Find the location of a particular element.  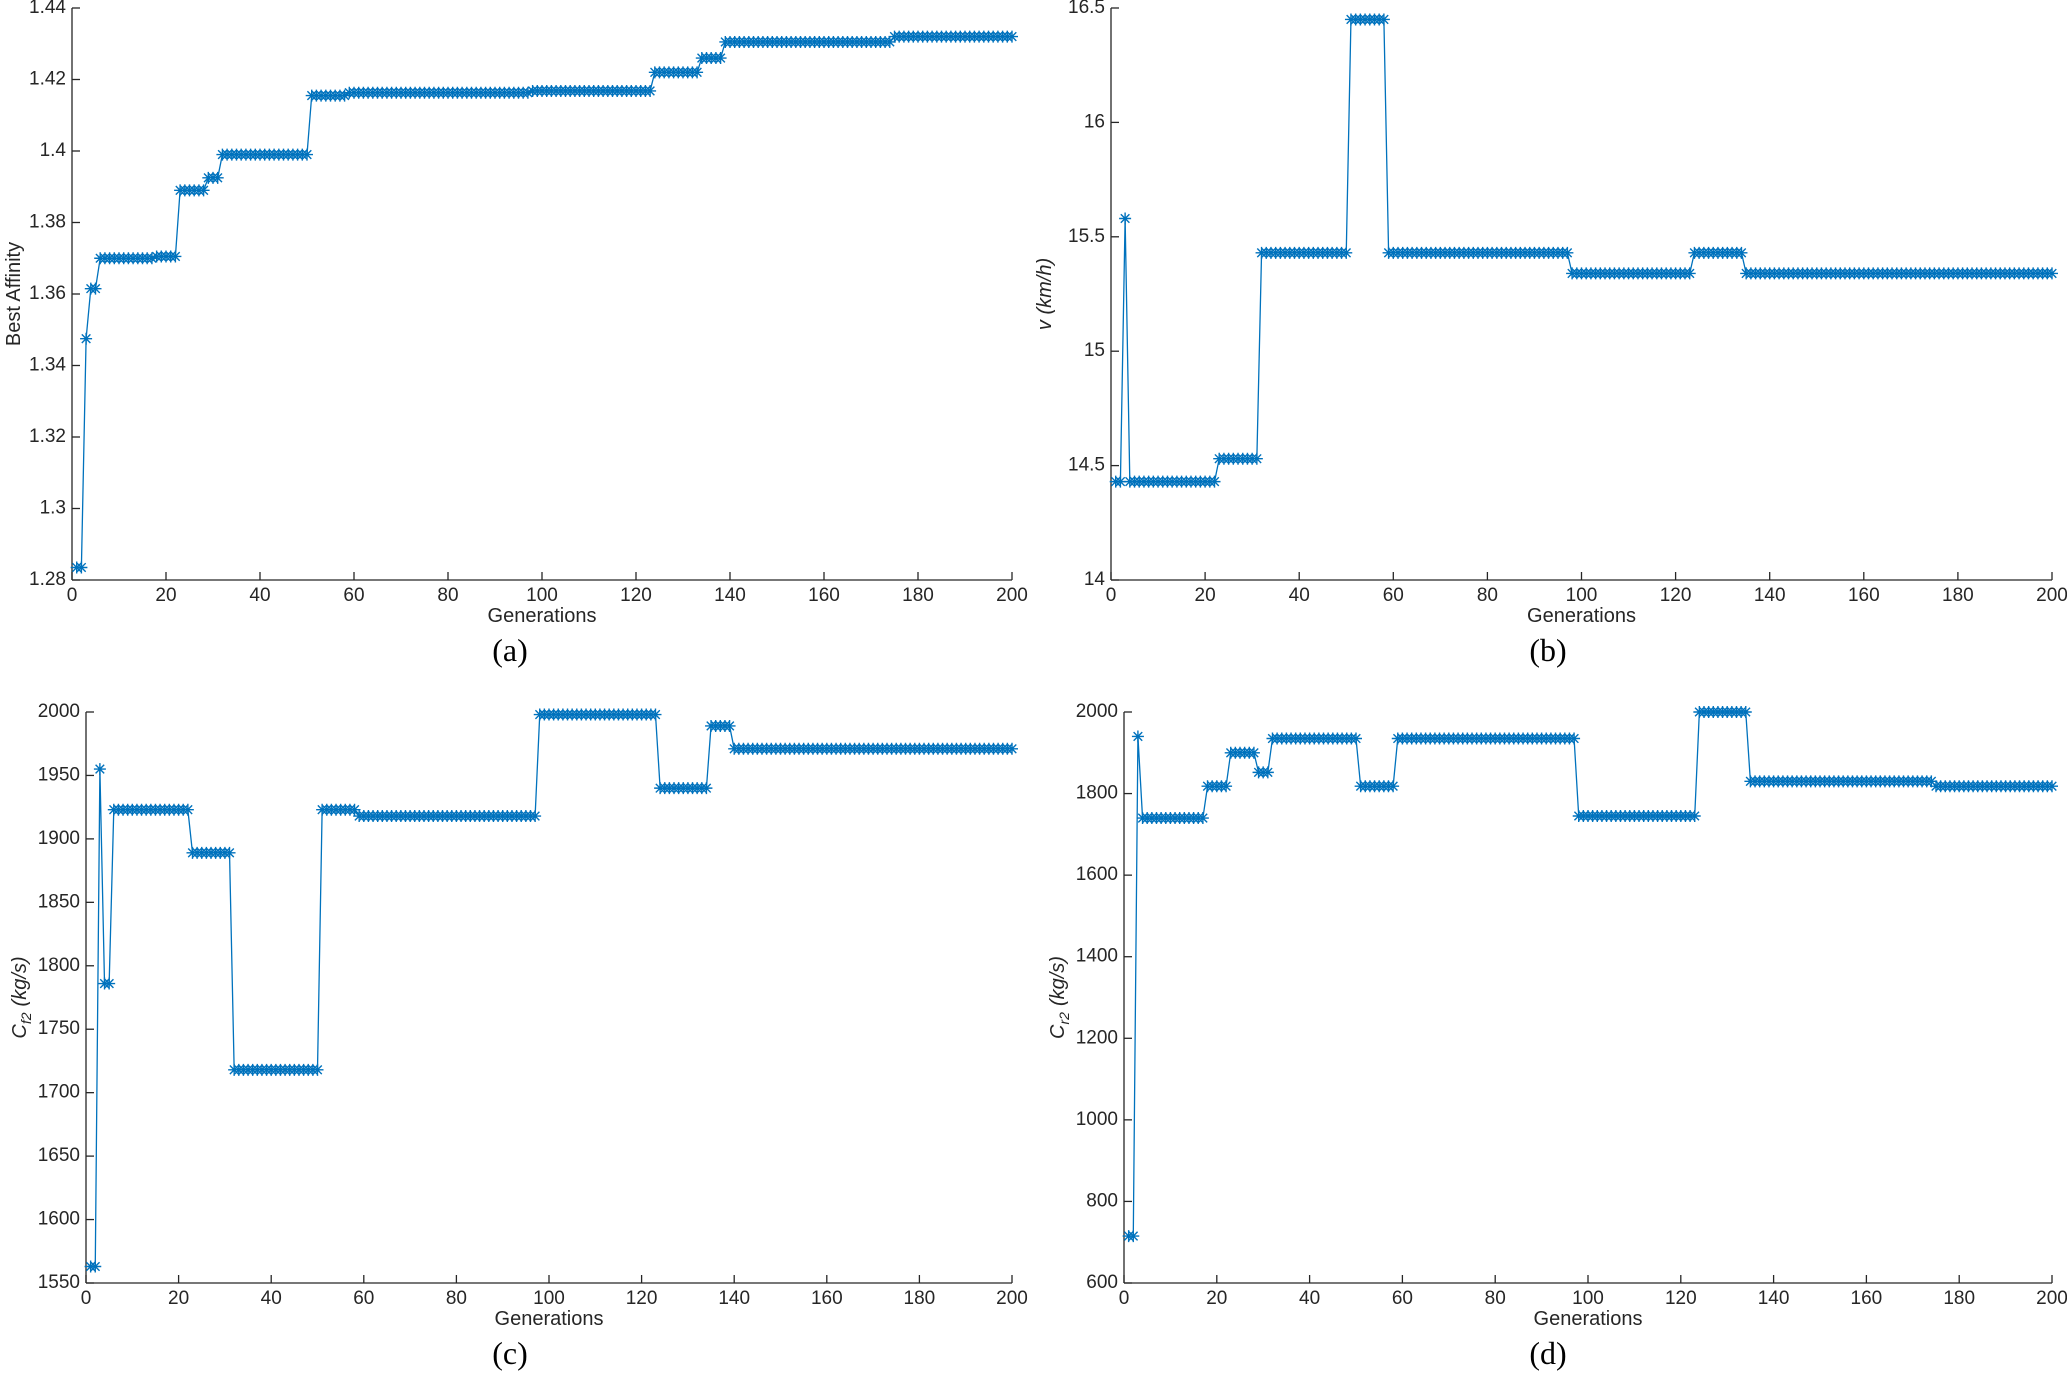

y-tick-label: 1750 is located at coordinates (59, 1028).